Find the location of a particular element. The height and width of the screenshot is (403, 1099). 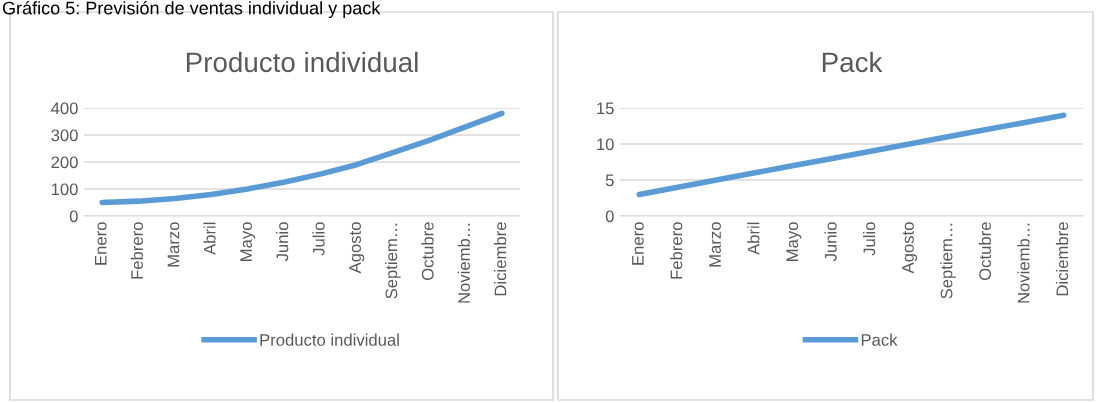

y-tick-label: 200 is located at coordinates (64, 162).